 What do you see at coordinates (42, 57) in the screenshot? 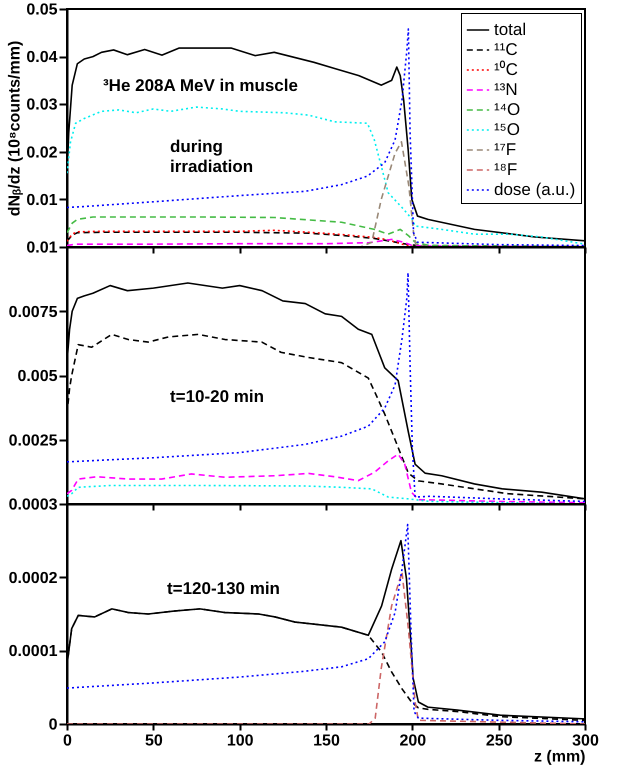
I see `y-tick-label: 0.04` at bounding box center [42, 57].